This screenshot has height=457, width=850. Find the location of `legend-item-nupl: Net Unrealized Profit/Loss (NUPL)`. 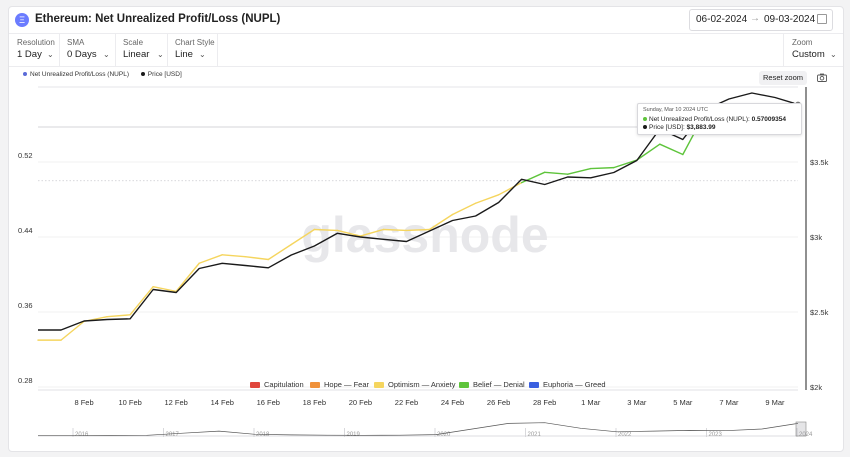

legend-item-nupl: Net Unrealized Profit/Loss (NUPL) is located at coordinates (76, 74).